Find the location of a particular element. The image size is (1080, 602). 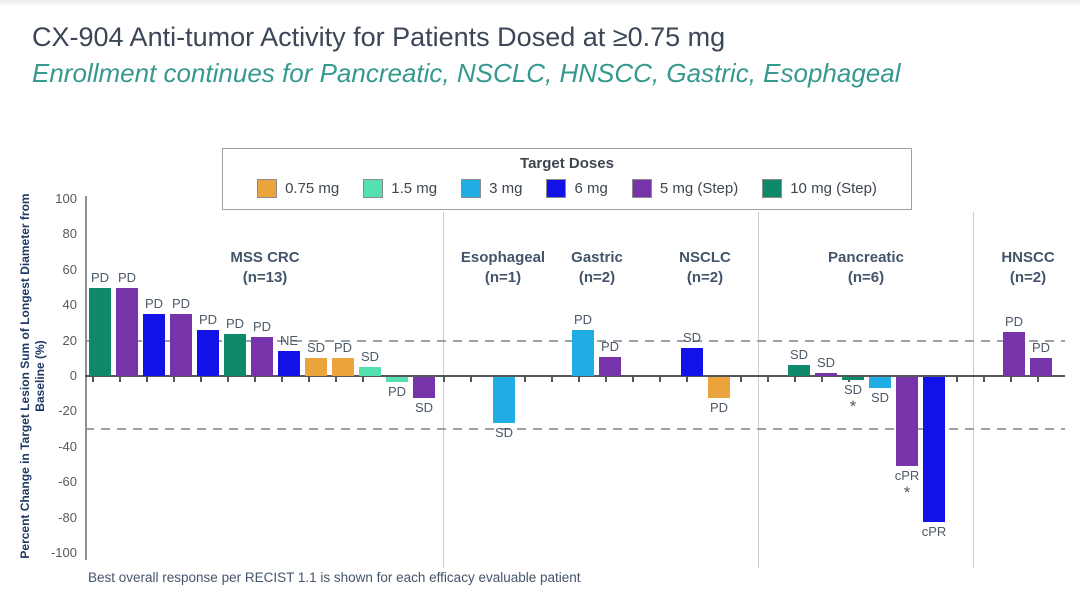

y-axis-line is located at coordinates (86, 378).